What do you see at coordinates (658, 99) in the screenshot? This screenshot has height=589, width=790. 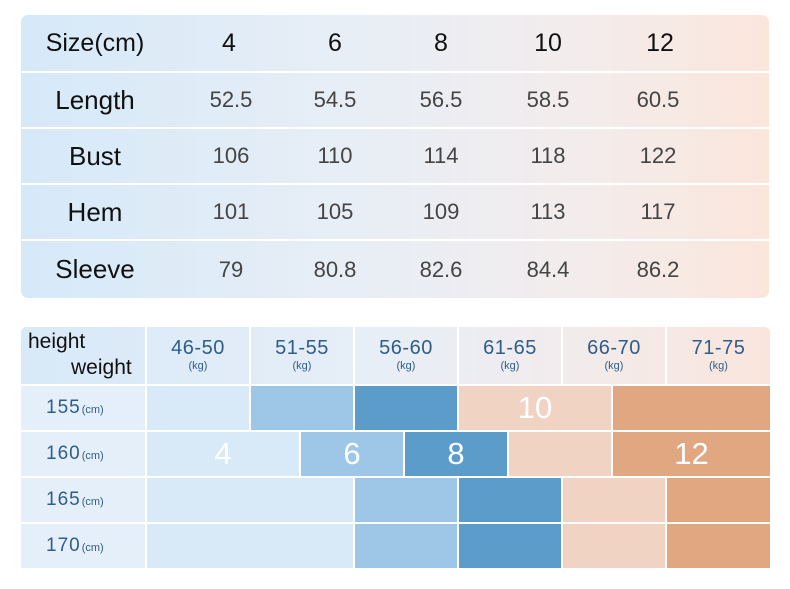 I see `measurement-value: 60.5` at bounding box center [658, 99].